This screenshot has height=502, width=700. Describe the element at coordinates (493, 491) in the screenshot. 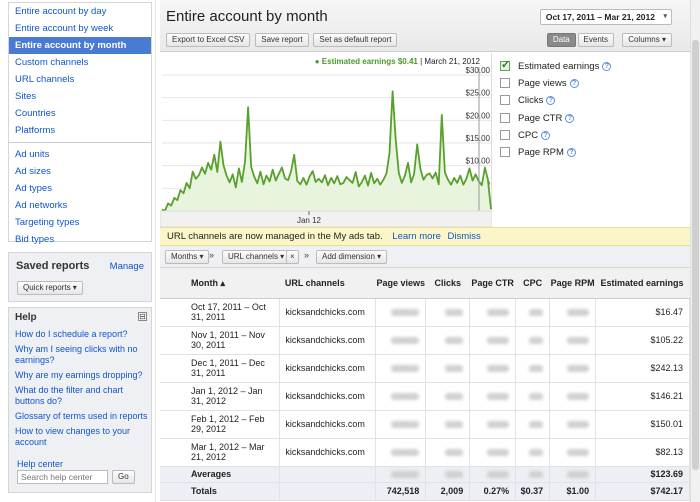

I see `totals-ctr: 0.27%` at that location.